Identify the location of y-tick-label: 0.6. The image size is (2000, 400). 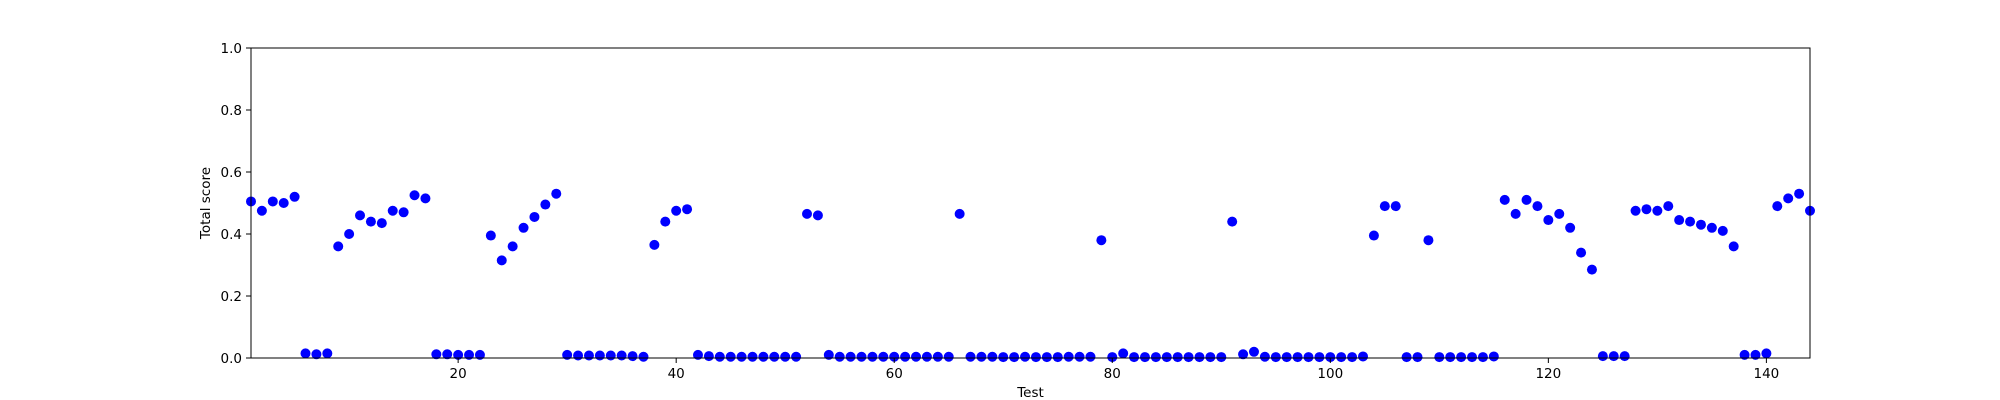
(231, 173).